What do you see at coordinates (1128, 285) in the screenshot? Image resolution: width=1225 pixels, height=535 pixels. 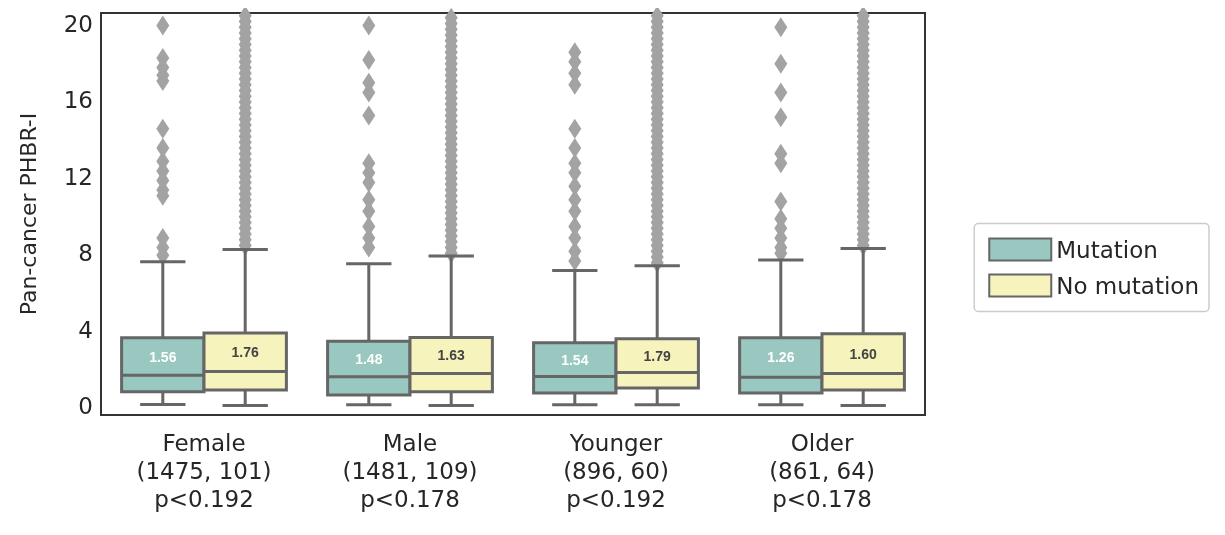 I see `legend-label: No mutation` at bounding box center [1128, 285].